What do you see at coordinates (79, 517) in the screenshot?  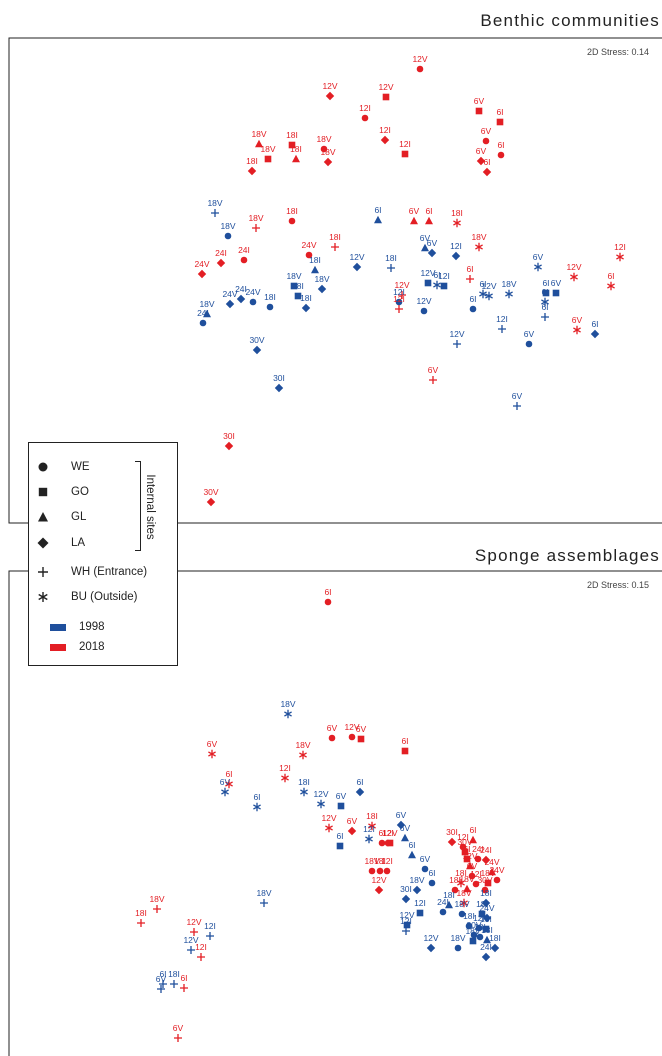 I see `legend-label: GL` at bounding box center [79, 517].